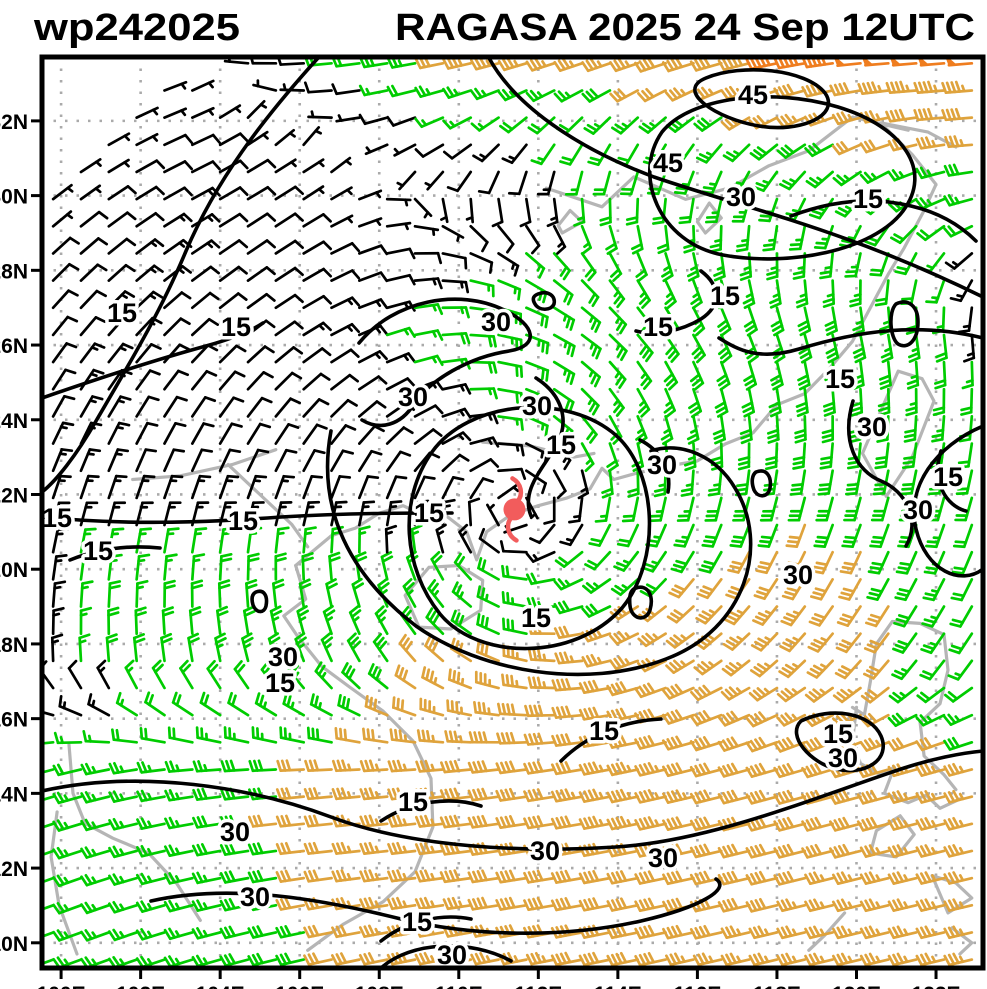 This screenshot has height=989, width=987. I want to click on isotach-label: 15, so click(243, 521).